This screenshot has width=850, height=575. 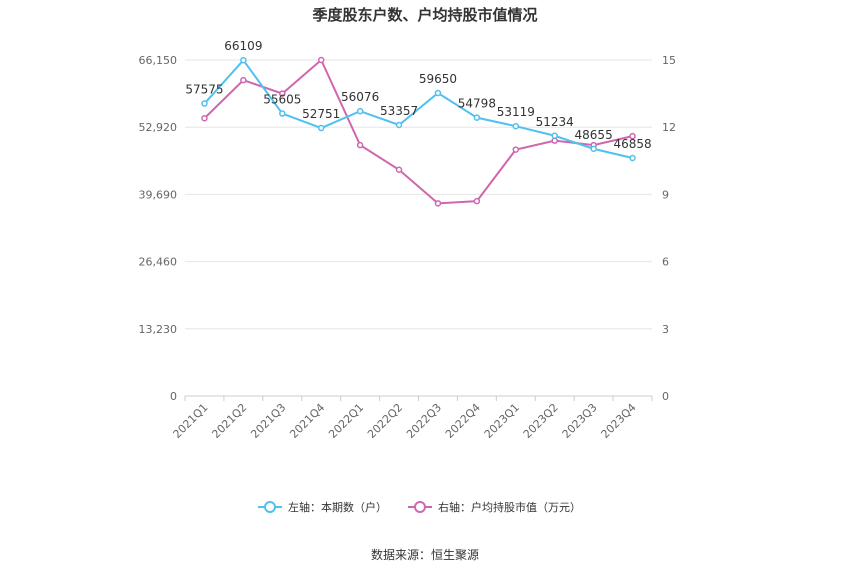 What do you see at coordinates (204, 90) in the screenshot?
I see `data-label: 57575` at bounding box center [204, 90].